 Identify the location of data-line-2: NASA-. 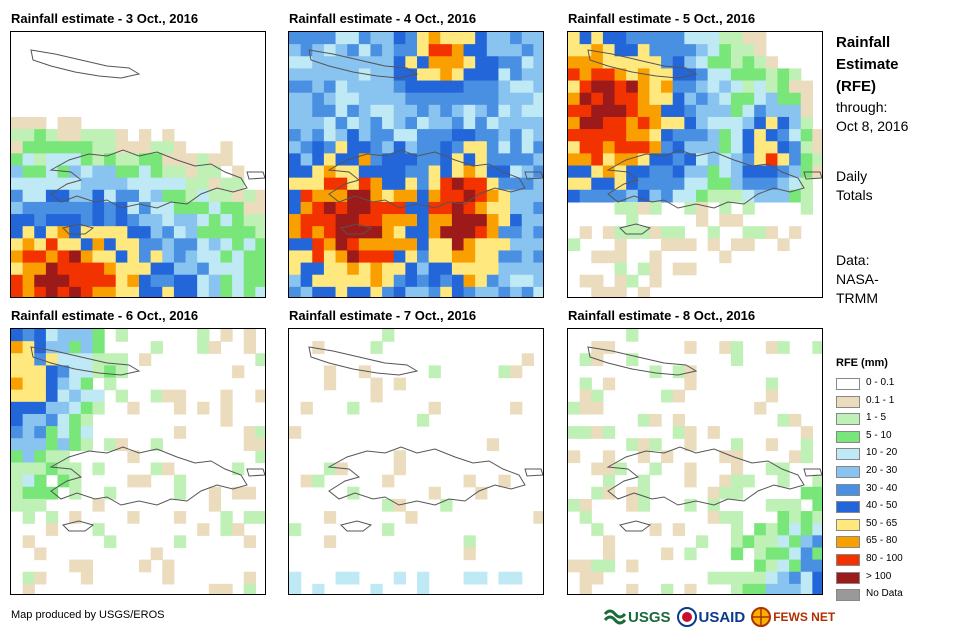
(857, 279).